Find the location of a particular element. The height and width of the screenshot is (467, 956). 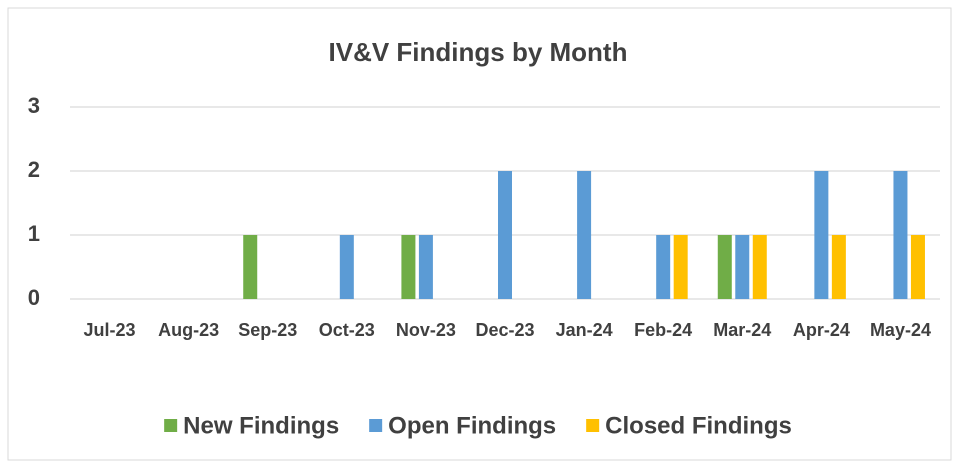

y-tick-label: 1 is located at coordinates (34, 233).